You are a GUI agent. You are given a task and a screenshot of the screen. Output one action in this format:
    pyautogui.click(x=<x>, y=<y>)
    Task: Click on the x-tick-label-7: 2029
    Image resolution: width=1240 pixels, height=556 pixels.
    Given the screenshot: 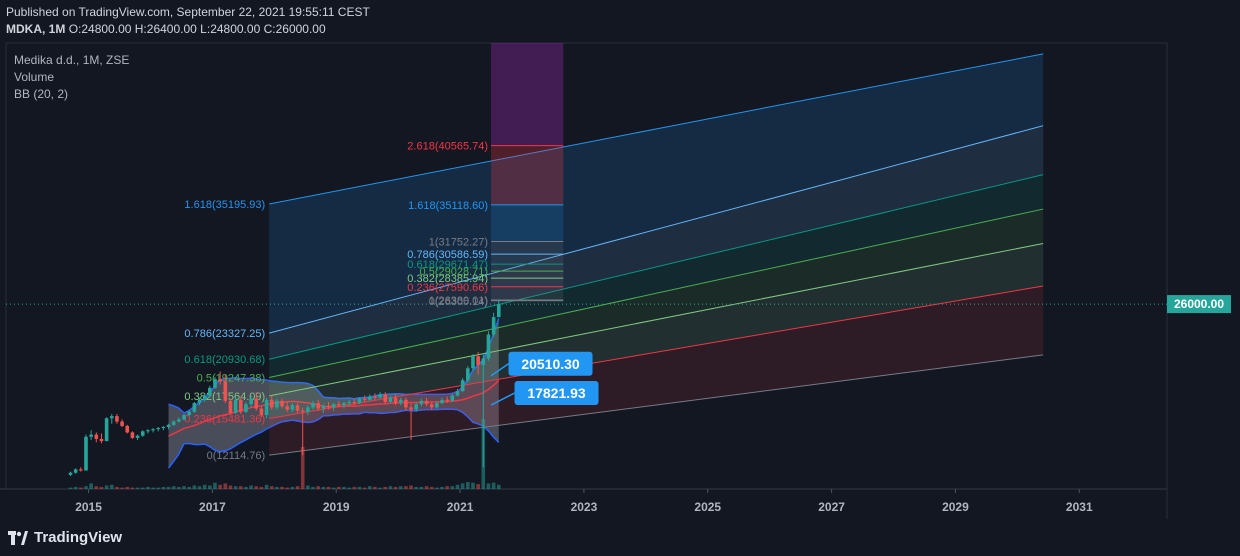 What is the action you would take?
    pyautogui.click(x=955, y=507)
    